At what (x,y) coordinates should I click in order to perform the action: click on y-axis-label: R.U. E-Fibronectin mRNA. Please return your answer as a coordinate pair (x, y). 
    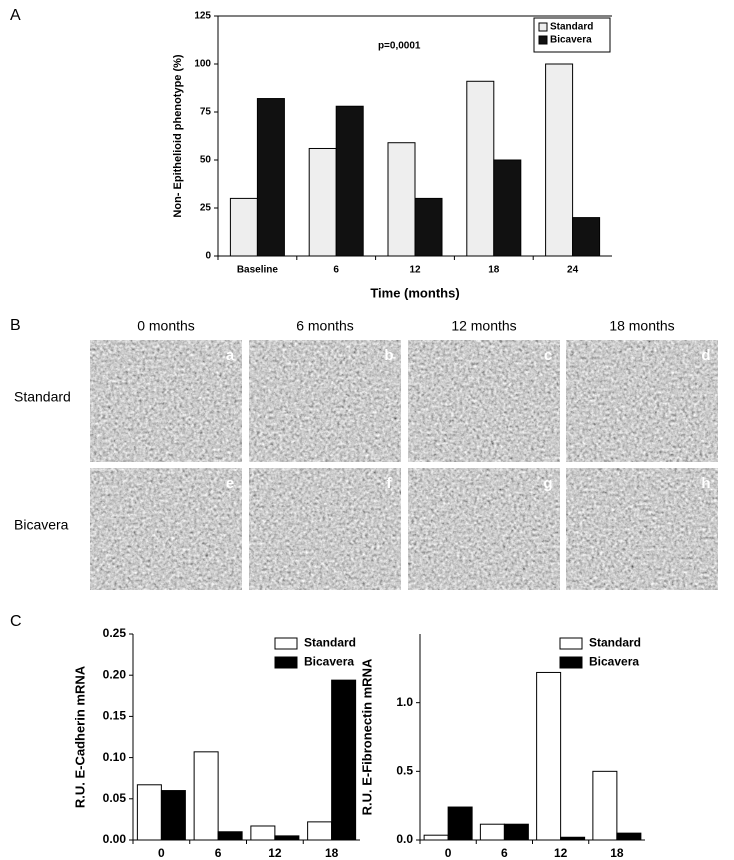
    Looking at the image, I should click on (366, 736).